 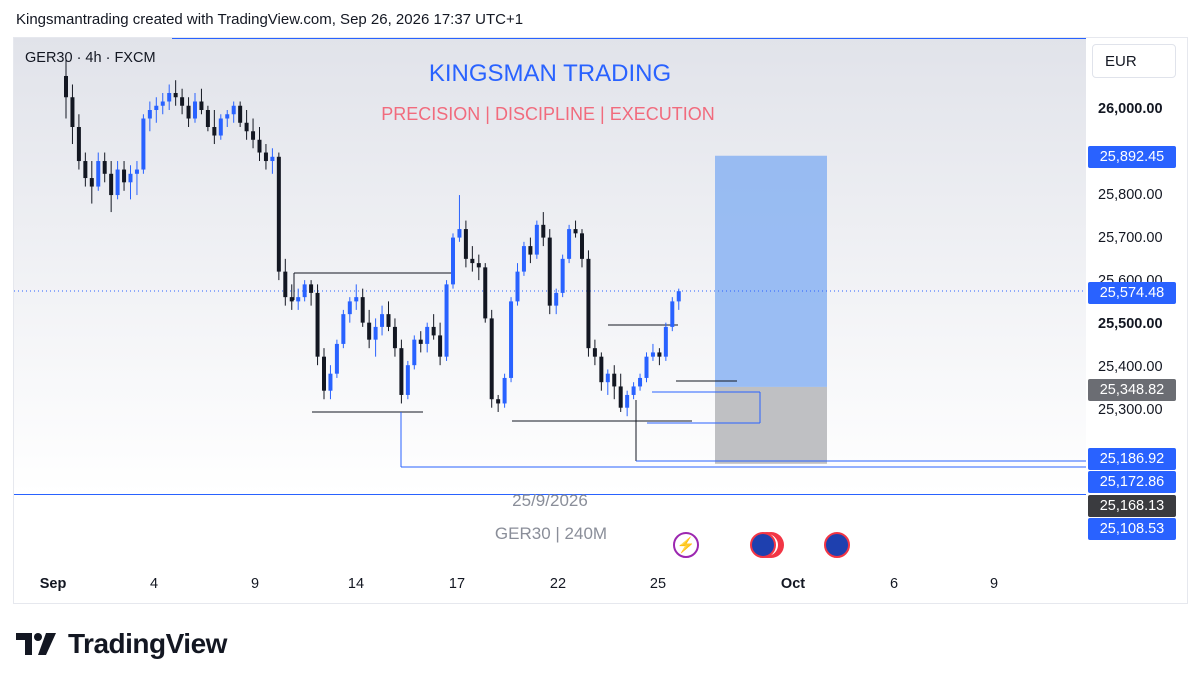 What do you see at coordinates (1132, 482) in the screenshot?
I see `price-tag: 25,172.86` at bounding box center [1132, 482].